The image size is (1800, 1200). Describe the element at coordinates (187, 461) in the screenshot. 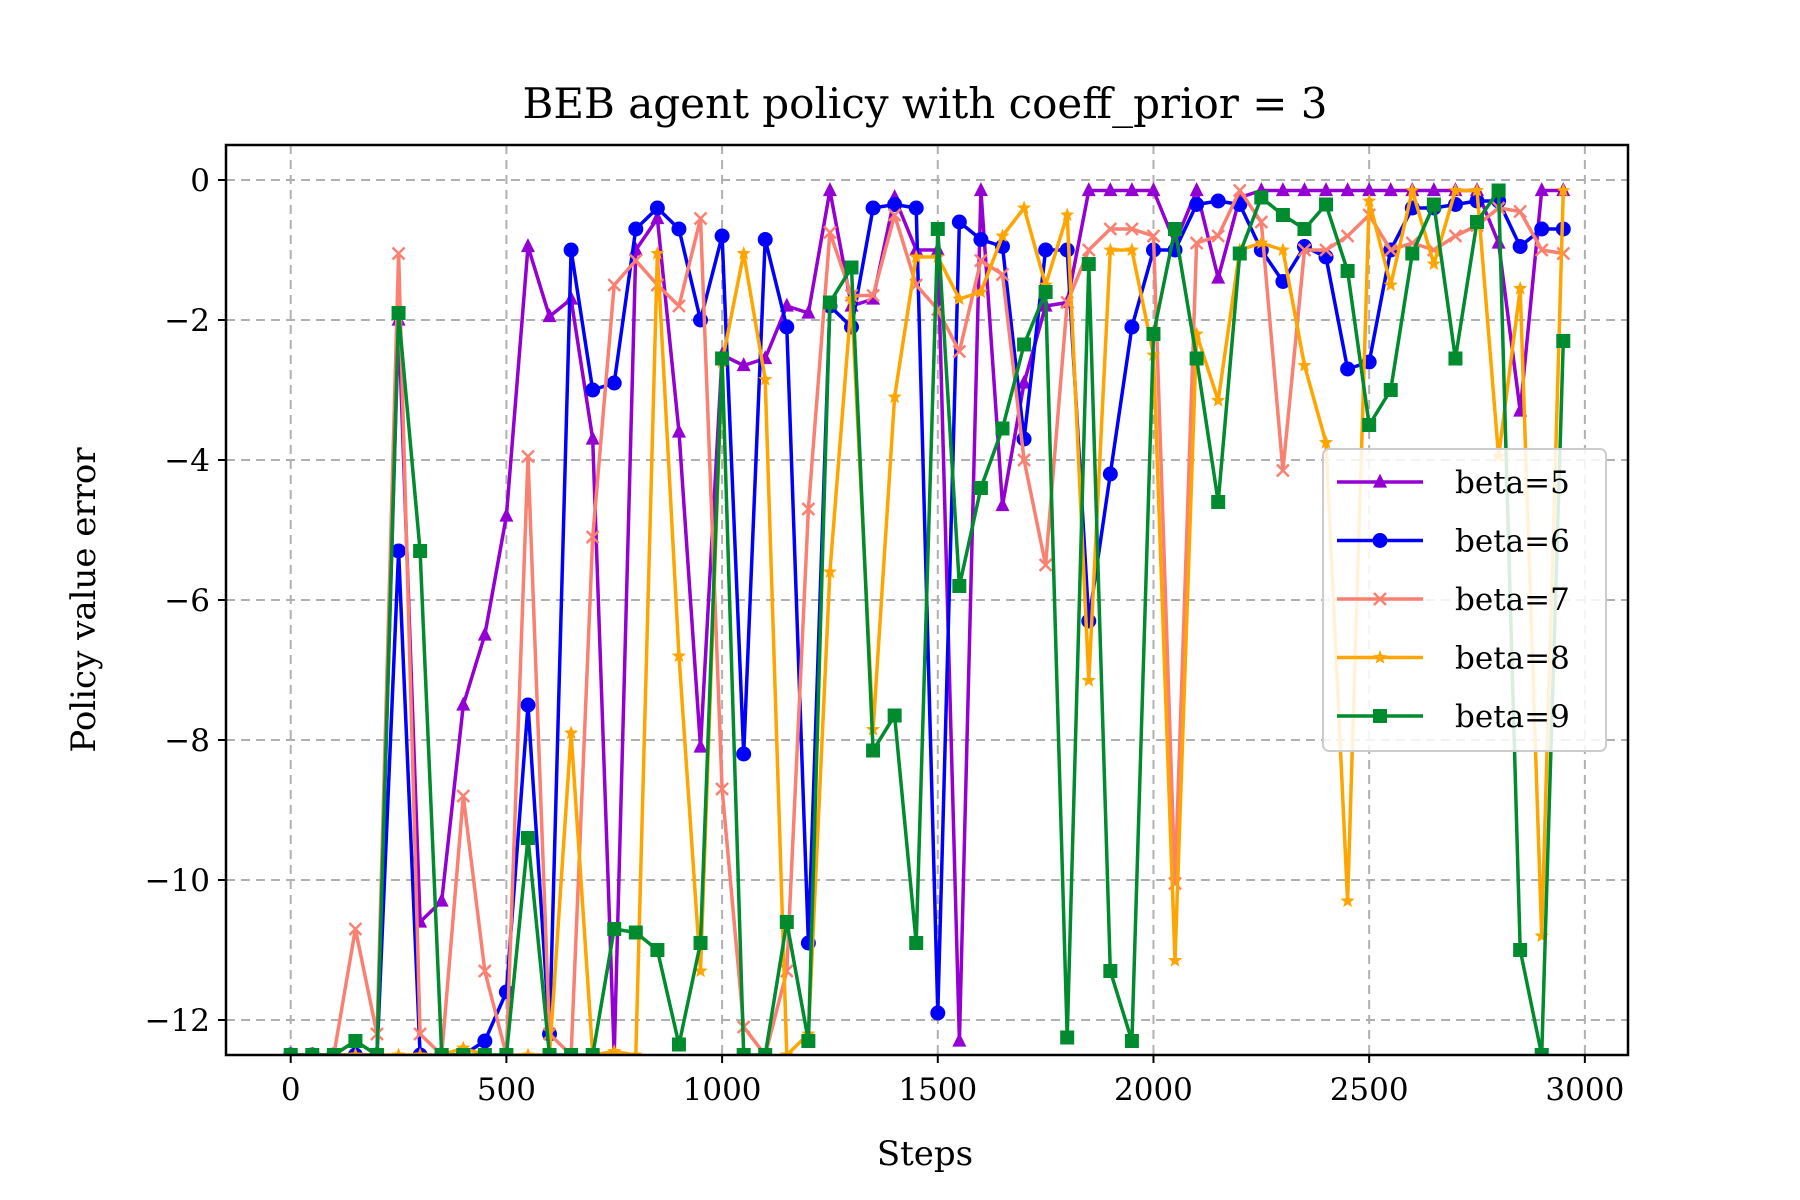

I see `y-tick-label: −4` at that location.